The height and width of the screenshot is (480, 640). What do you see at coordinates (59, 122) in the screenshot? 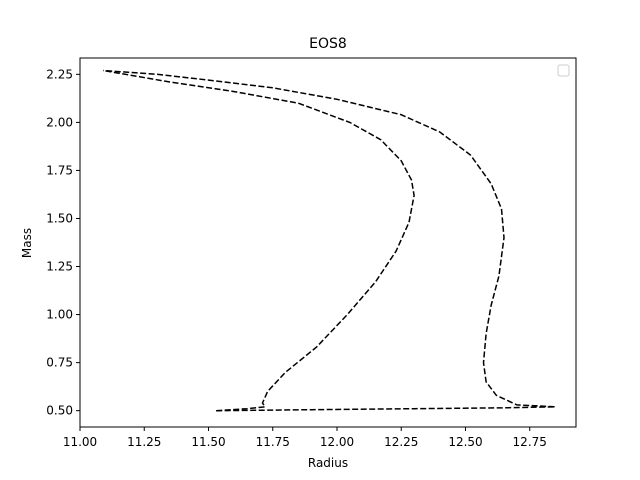
I see `y-tick-label: 2.00` at bounding box center [59, 122].